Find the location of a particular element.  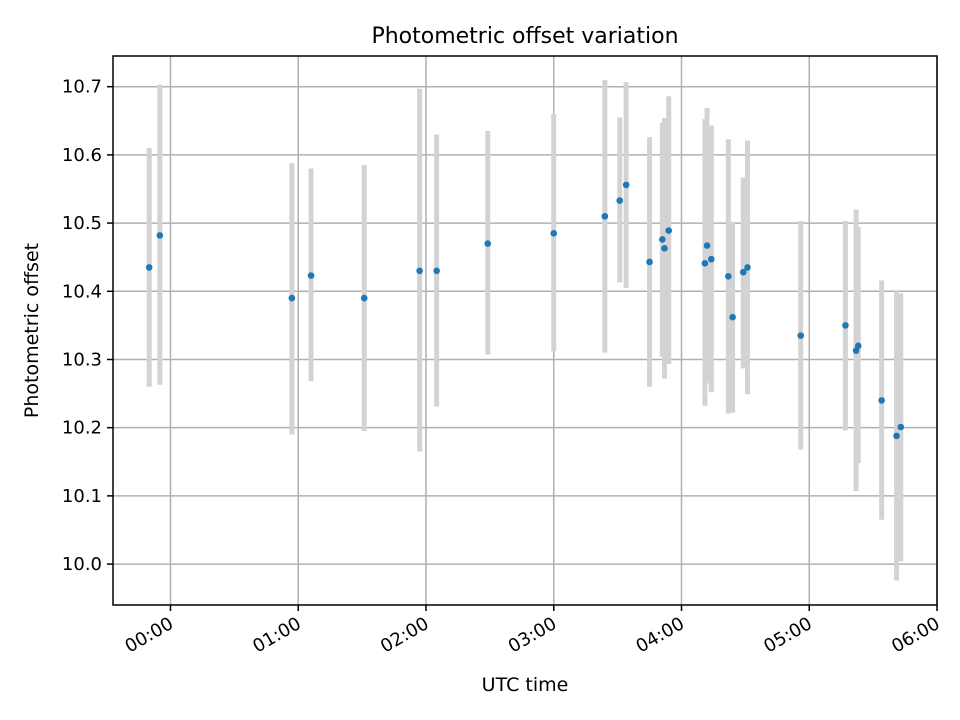

y-tick-label: 10.4 is located at coordinates (82, 291).